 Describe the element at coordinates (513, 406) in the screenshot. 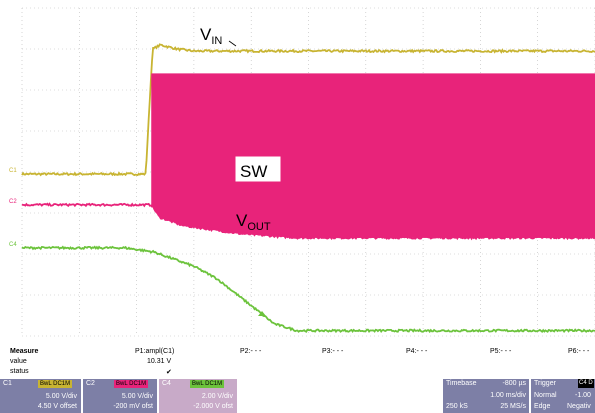

I see `timebase-rate: 25 MS/s` at that location.